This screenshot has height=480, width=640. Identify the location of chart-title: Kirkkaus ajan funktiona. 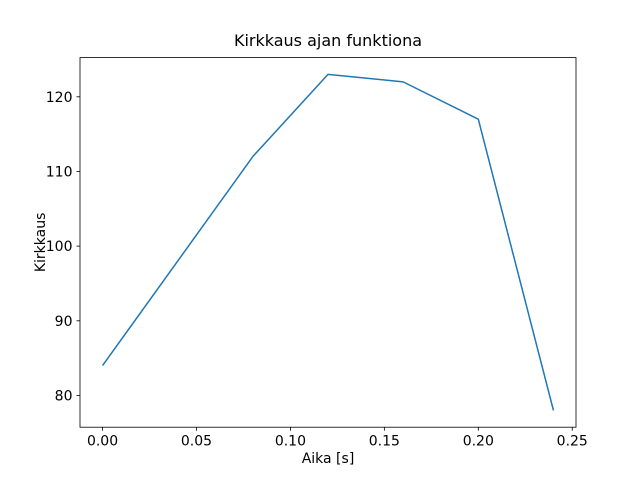
(328, 40).